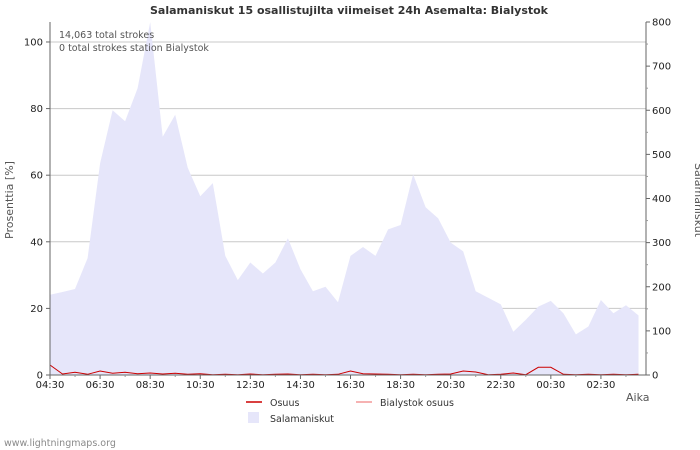 The width and height of the screenshot is (700, 450). Describe the element at coordinates (300, 385) in the screenshot. I see `x-tick-label: 14:30` at that location.